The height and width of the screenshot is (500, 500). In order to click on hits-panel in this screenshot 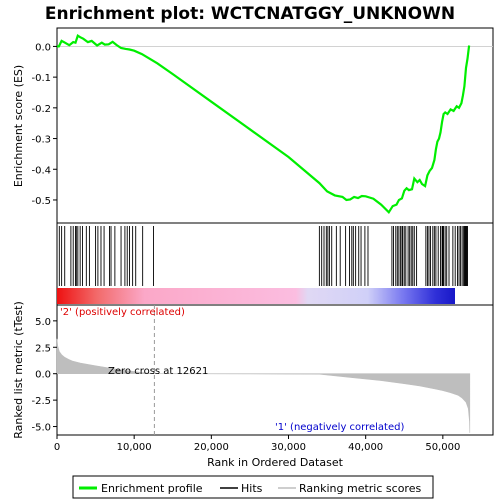, I will do `click(263, 256)`.